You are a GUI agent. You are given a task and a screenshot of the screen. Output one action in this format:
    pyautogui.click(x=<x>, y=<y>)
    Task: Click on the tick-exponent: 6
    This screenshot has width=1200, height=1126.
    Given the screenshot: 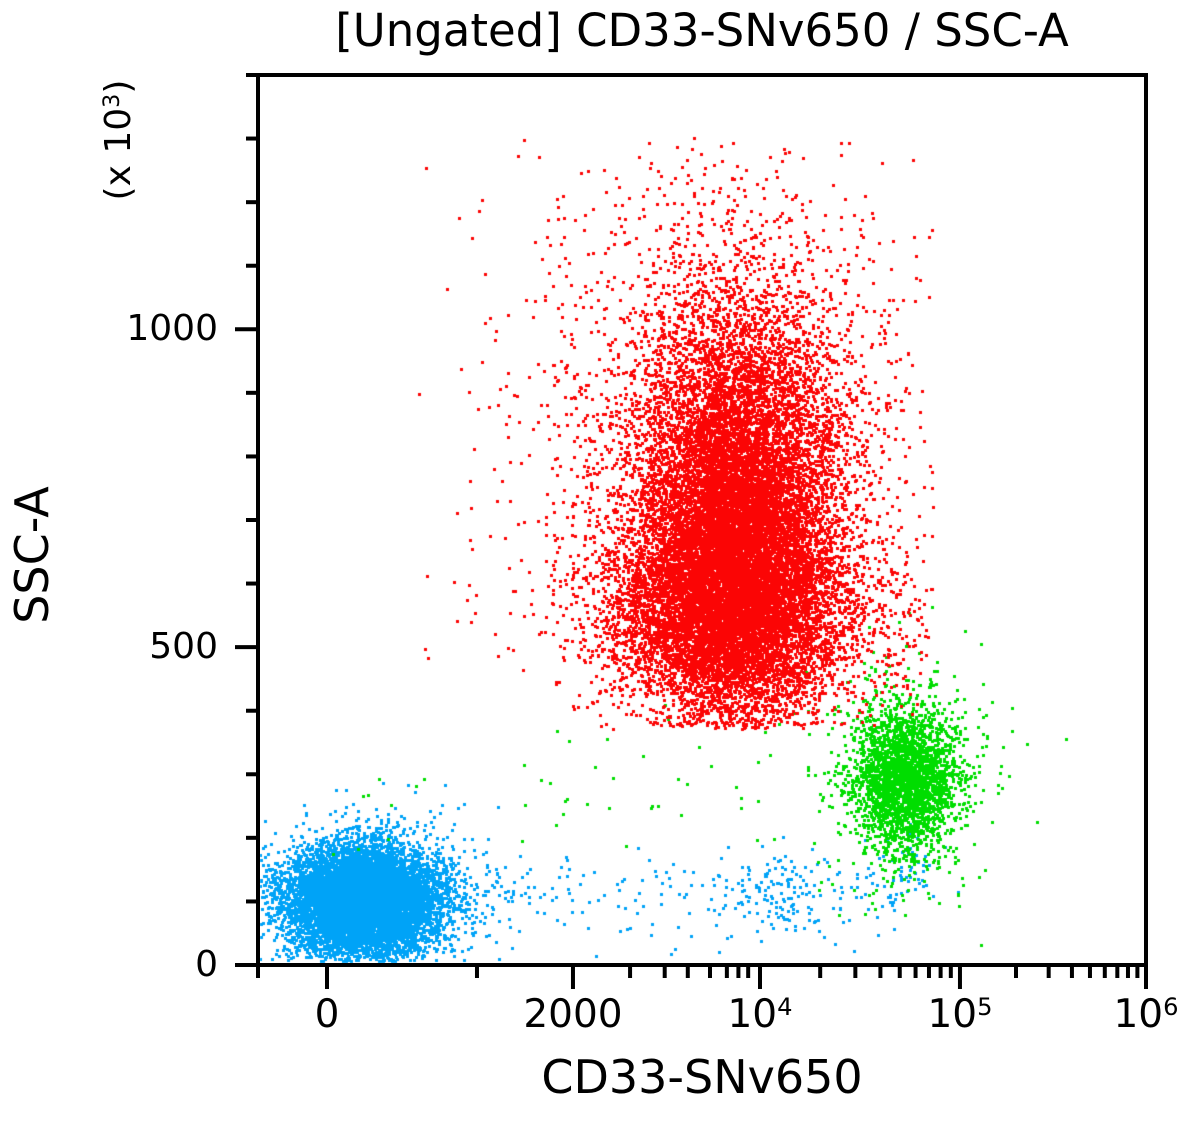 What is the action you would take?
    pyautogui.click(x=1171, y=1006)
    